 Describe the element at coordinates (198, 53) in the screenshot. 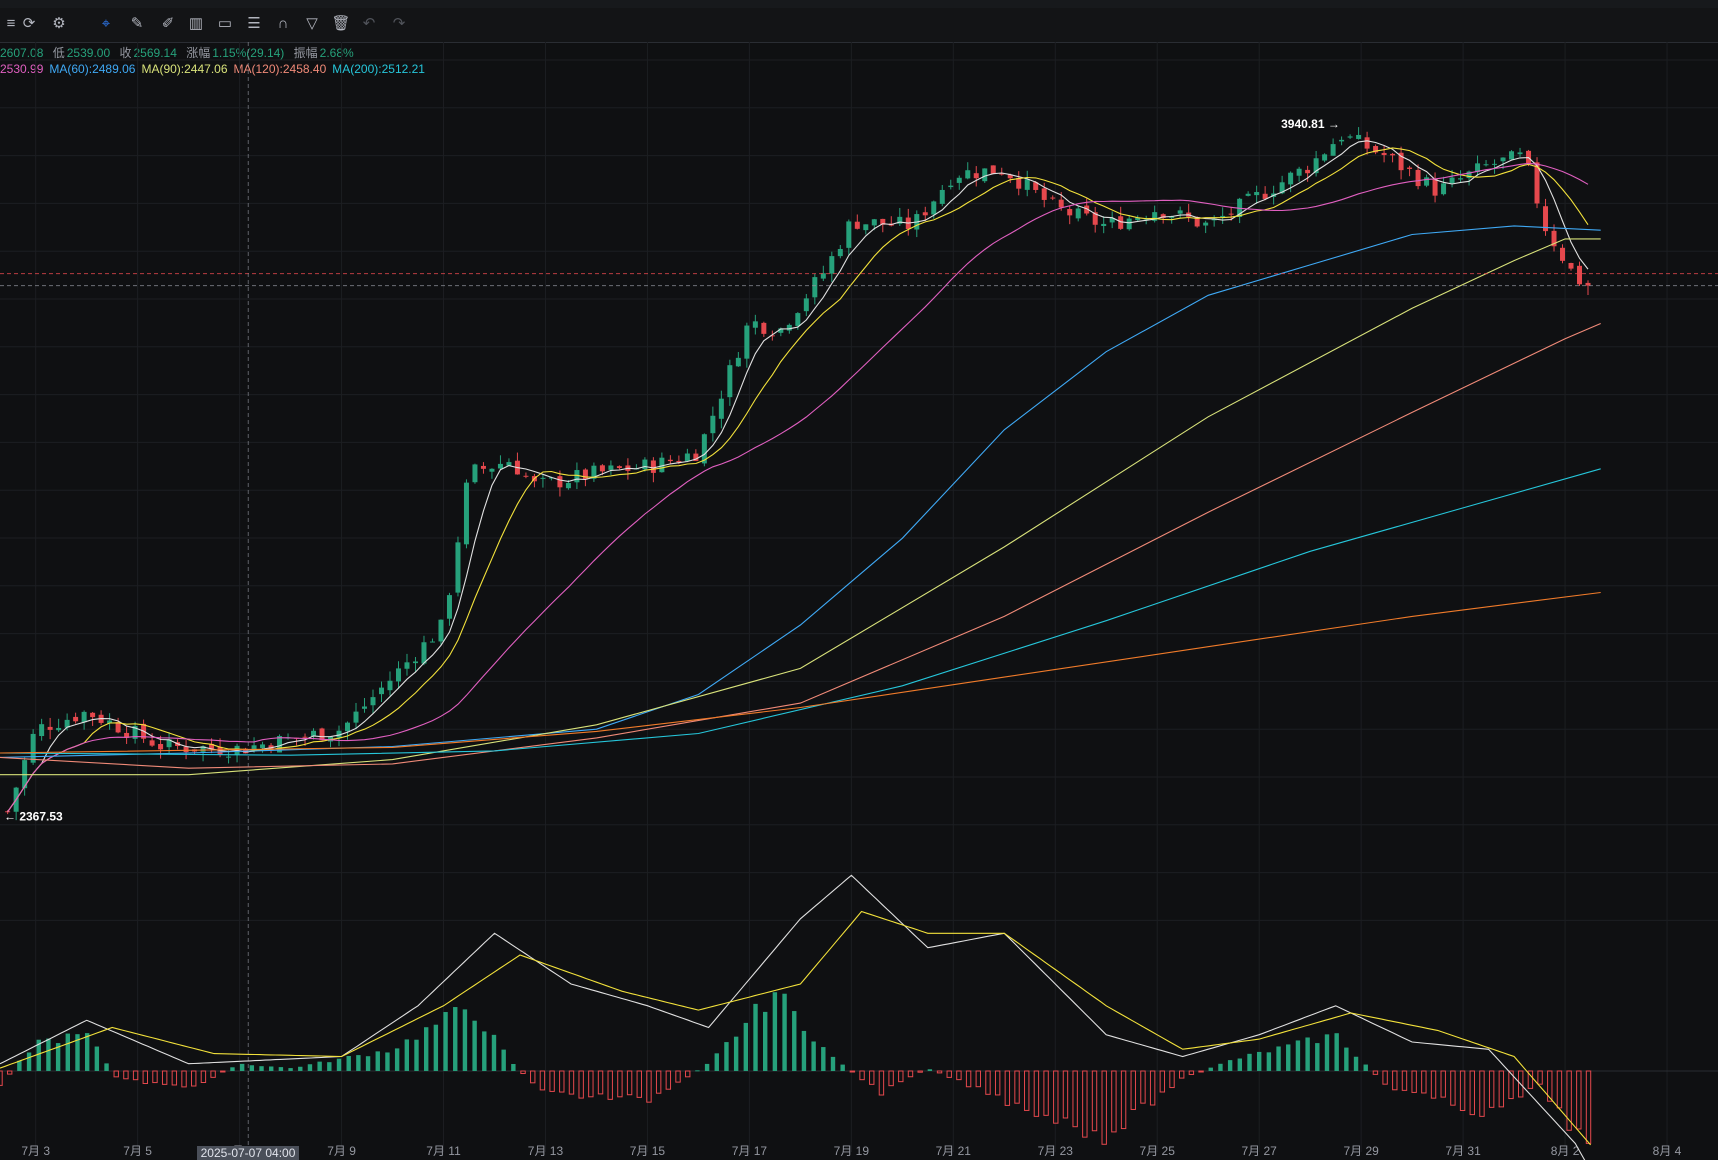

I see `ohlc-change-label: 涨幅` at that location.